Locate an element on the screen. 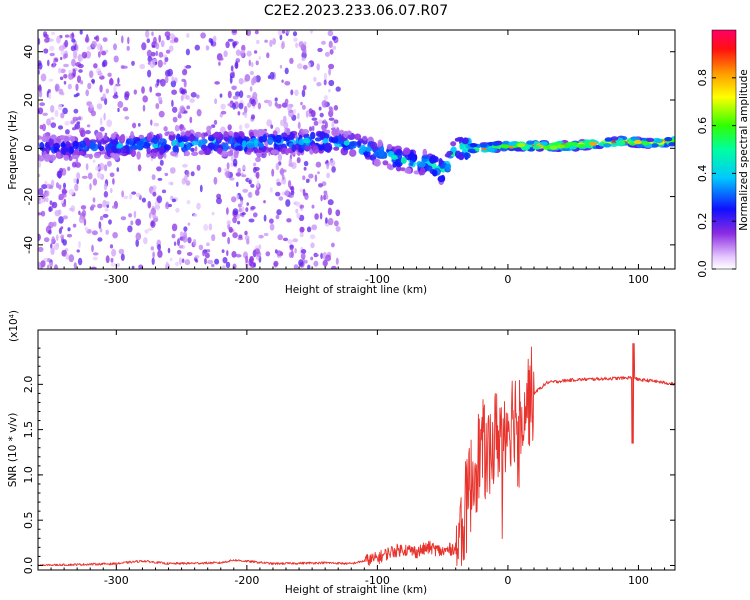 The width and height of the screenshot is (750, 600). snr-x-tick-label: -200 is located at coordinates (246, 580).